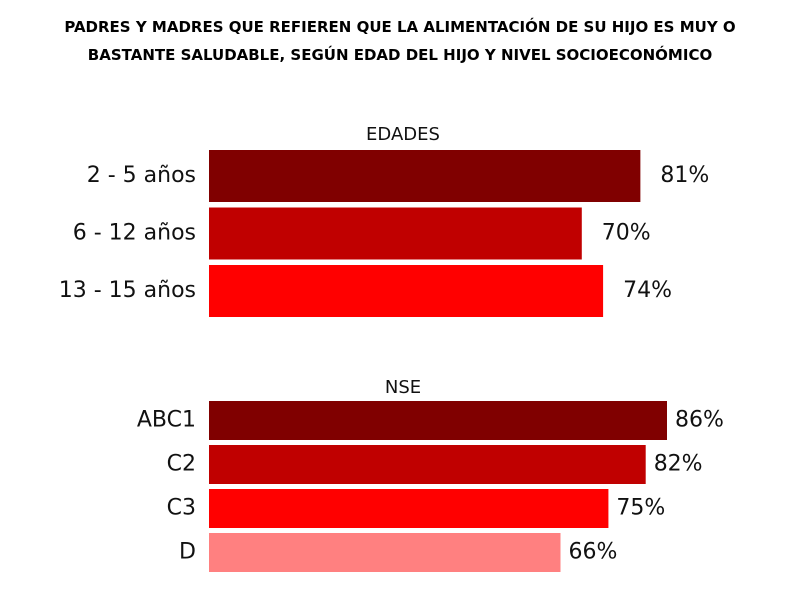  Describe the element at coordinates (166, 420) in the screenshot. I see `category-label: ABC1` at that location.